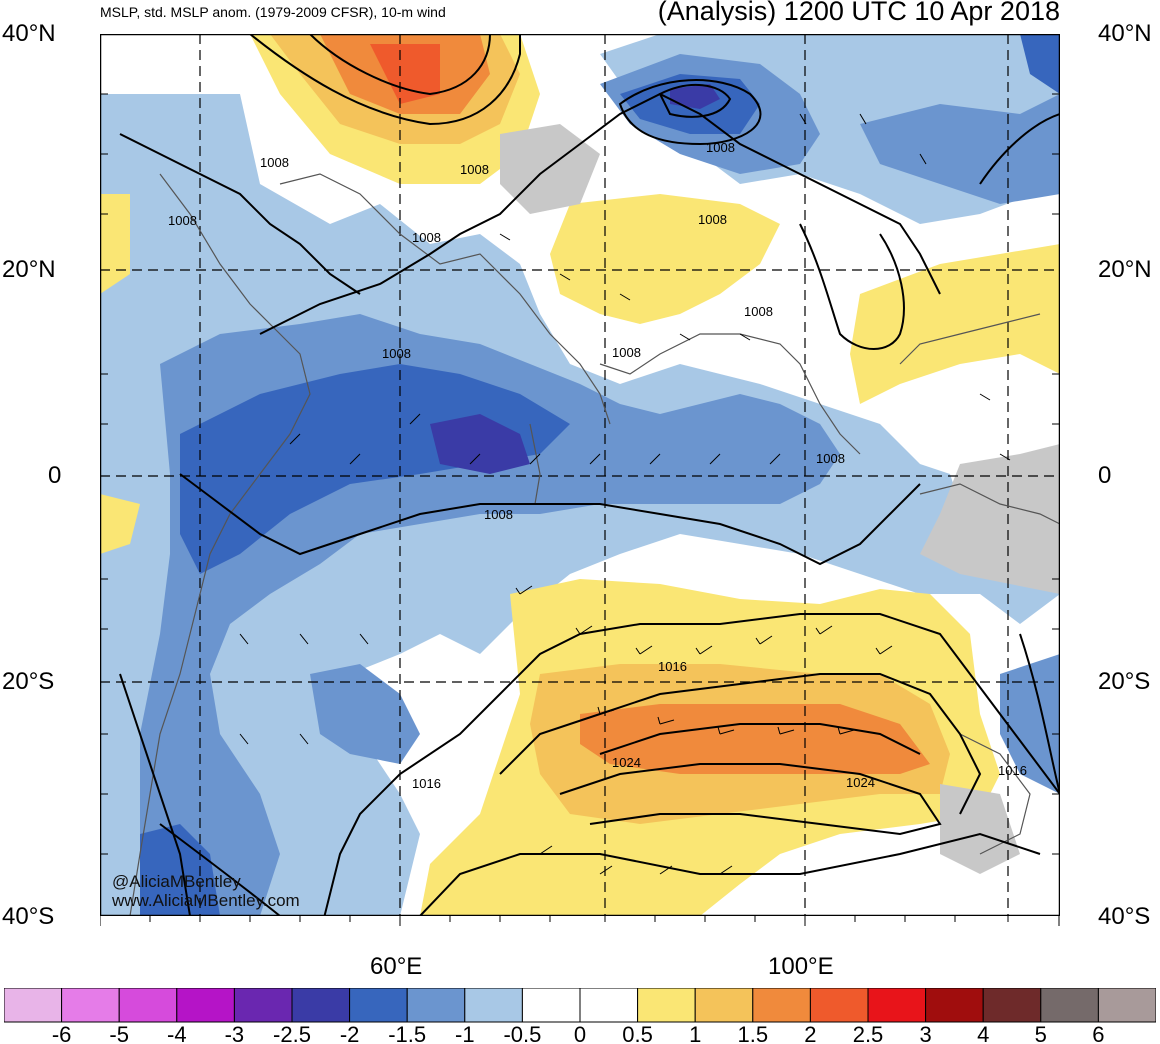 The width and height of the screenshot is (1160, 1044). What do you see at coordinates (28, 681) in the screenshot?
I see `lat-label-20s-left: 20°S` at bounding box center [28, 681].